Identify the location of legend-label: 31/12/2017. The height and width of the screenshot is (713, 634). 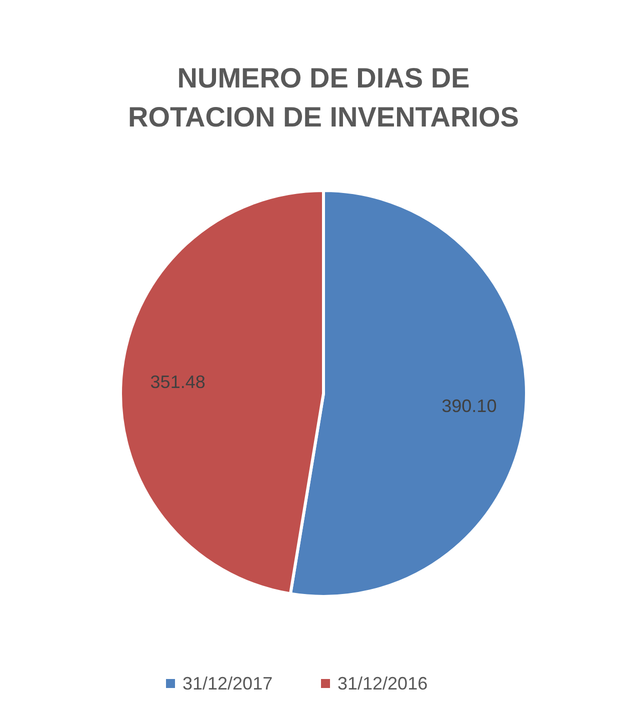
(227, 684).